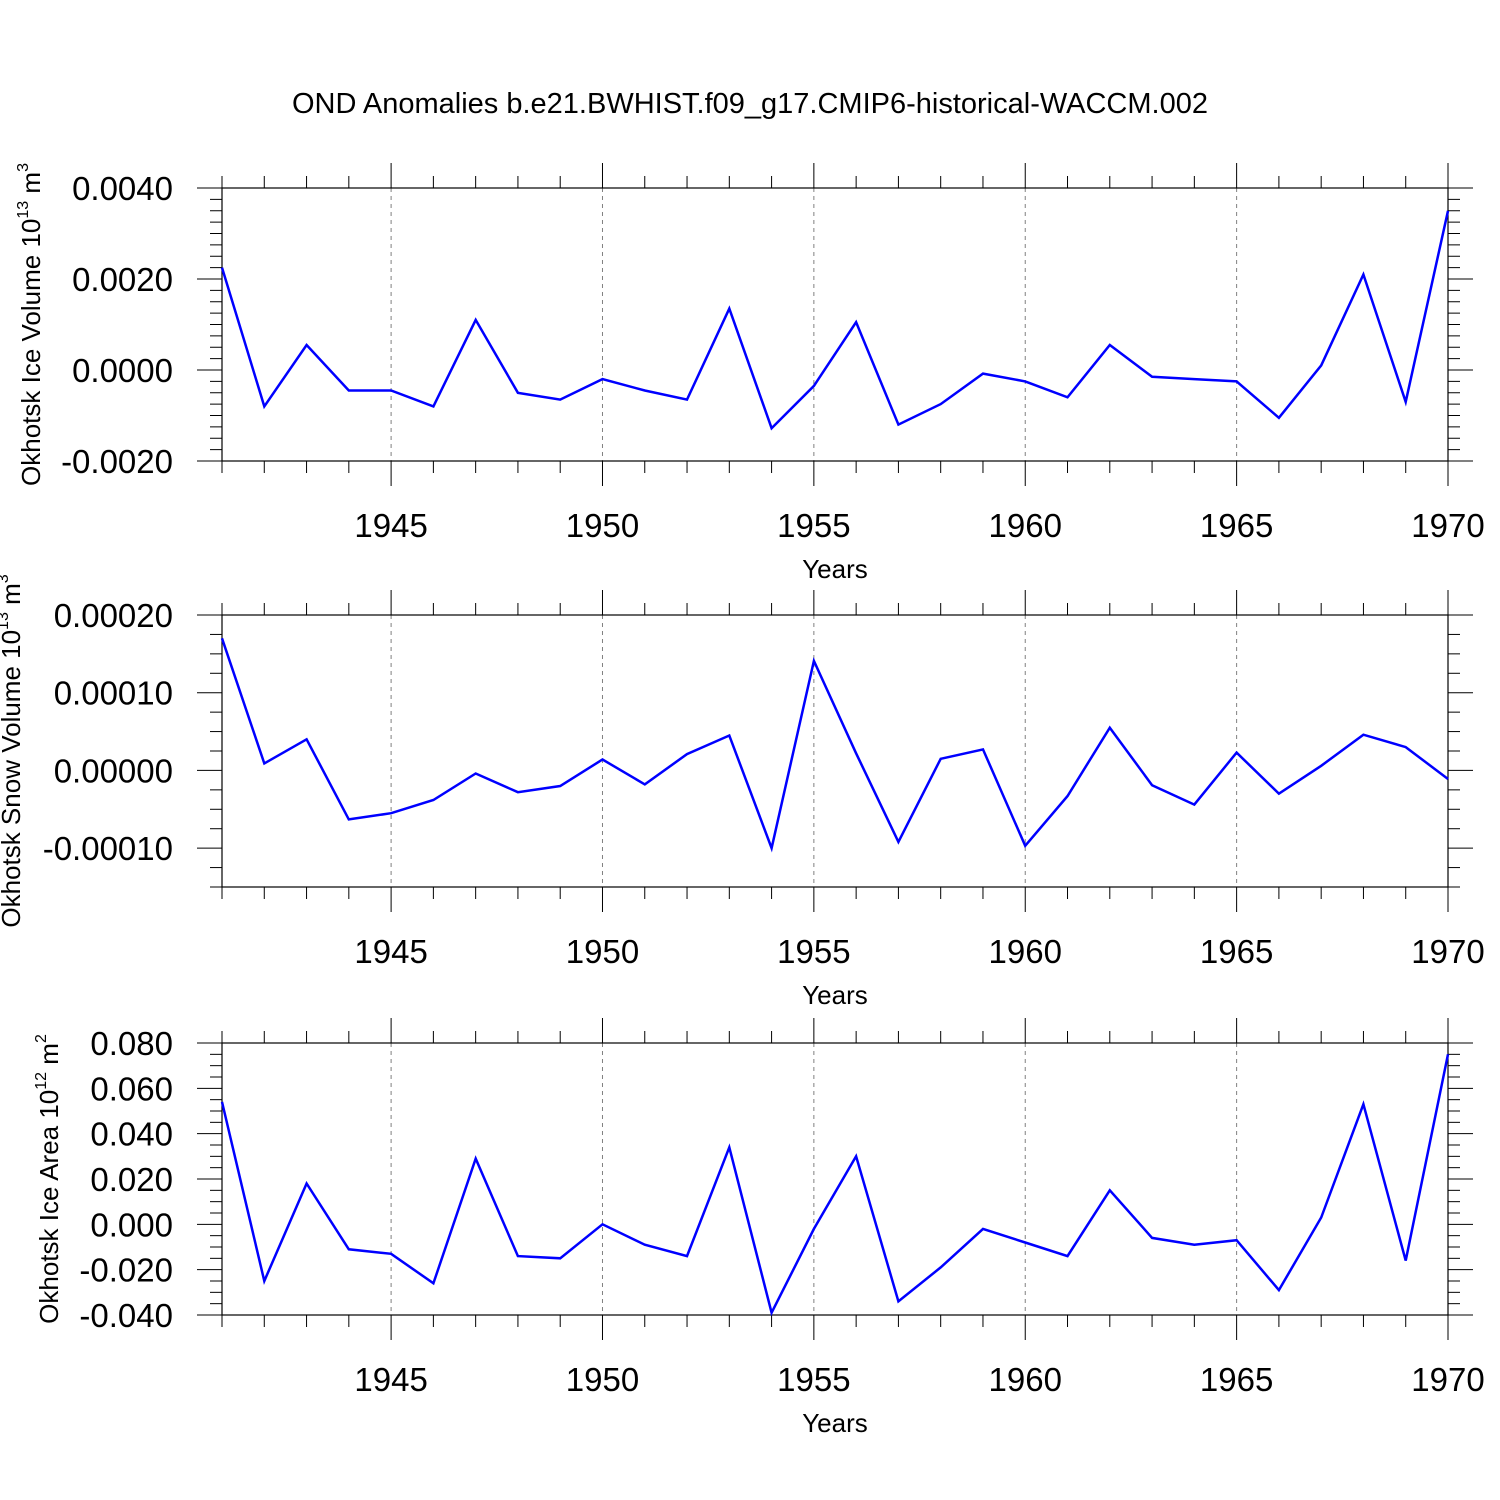 The height and width of the screenshot is (1500, 1500). What do you see at coordinates (31, 352) in the screenshot?
I see `y-axis-label-text: Okhotsk Ice Volume 10` at bounding box center [31, 352].